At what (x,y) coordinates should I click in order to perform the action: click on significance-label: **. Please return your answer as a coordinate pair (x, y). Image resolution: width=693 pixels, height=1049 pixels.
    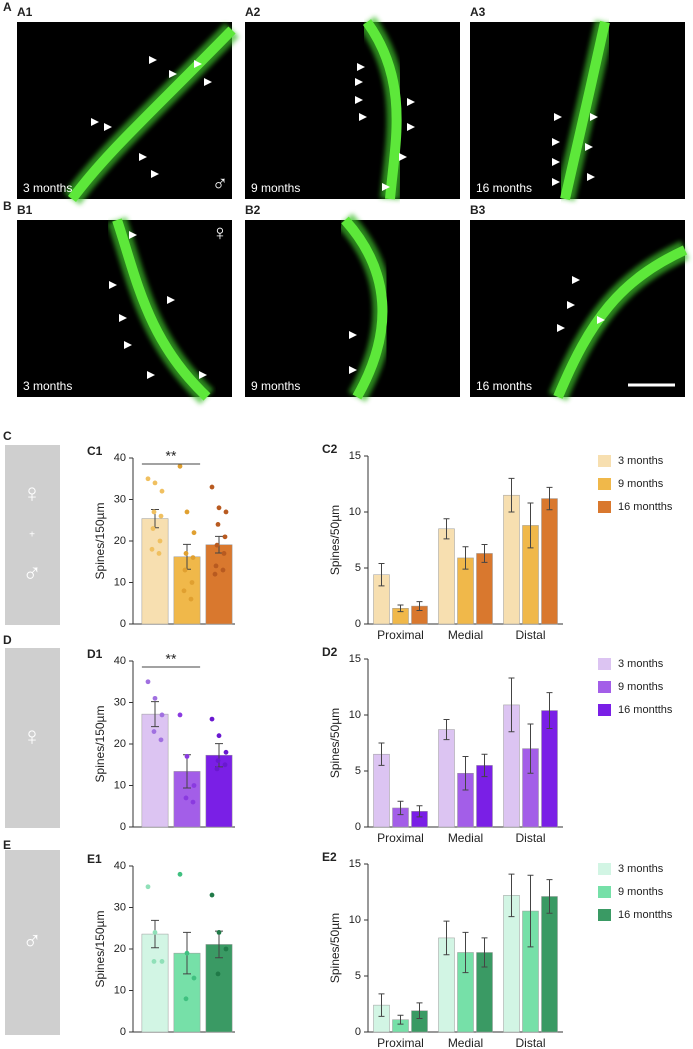
    Looking at the image, I should click on (171, 456).